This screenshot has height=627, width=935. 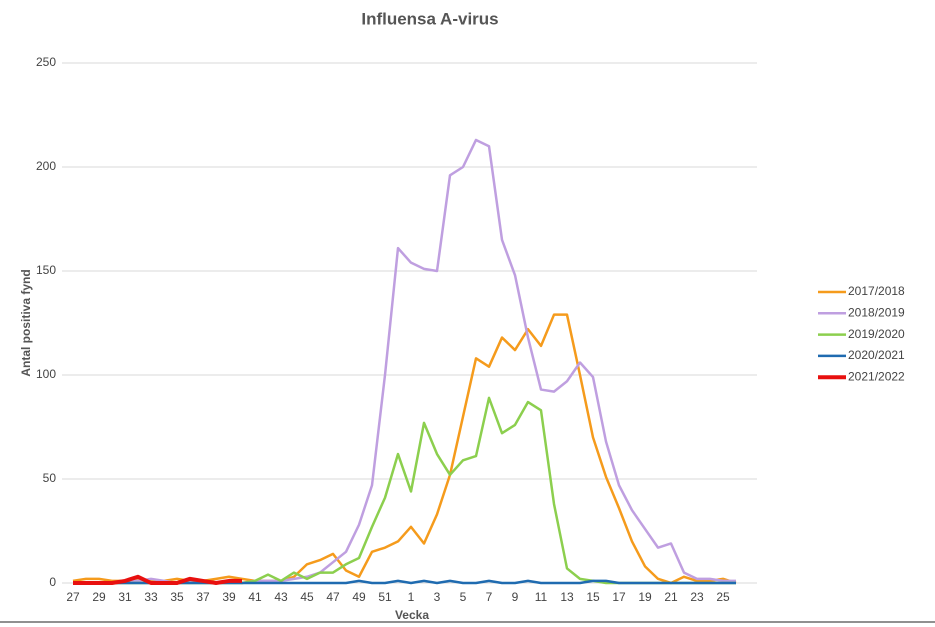 What do you see at coordinates (46, 374) in the screenshot?
I see `y-tick-label: 100` at bounding box center [46, 374].